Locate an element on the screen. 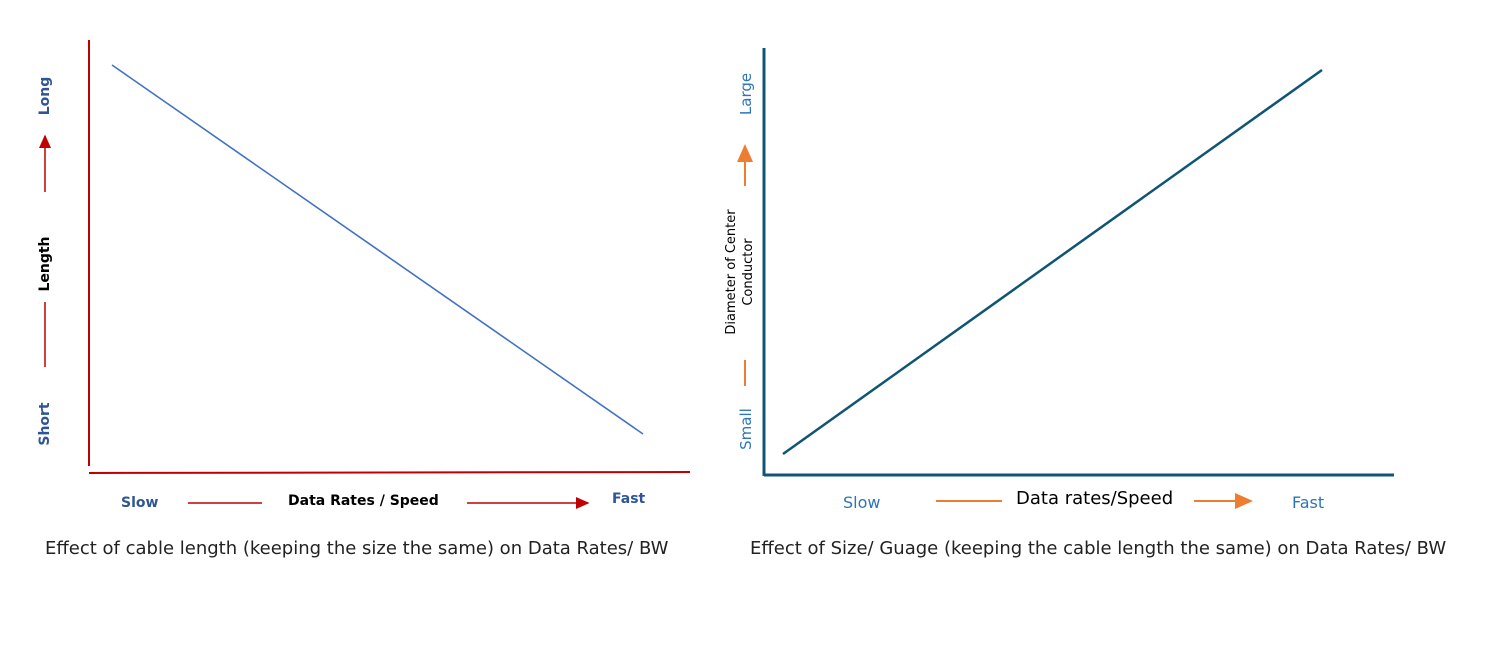  left-x-axis is located at coordinates (389, 472).